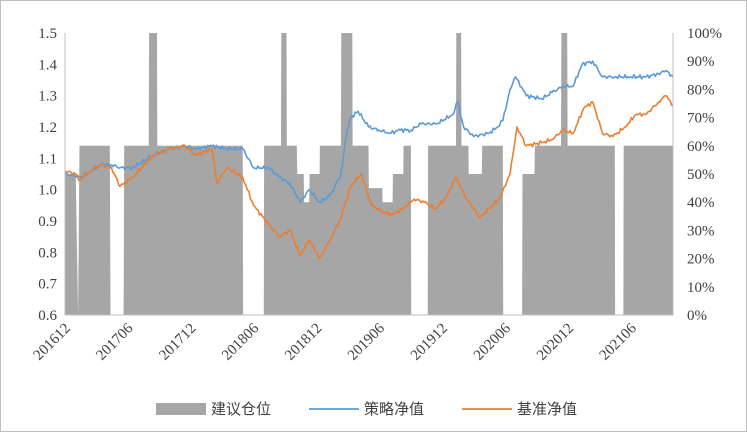 The image size is (747, 432). I want to click on x-tick-label: 201806, so click(240, 341).